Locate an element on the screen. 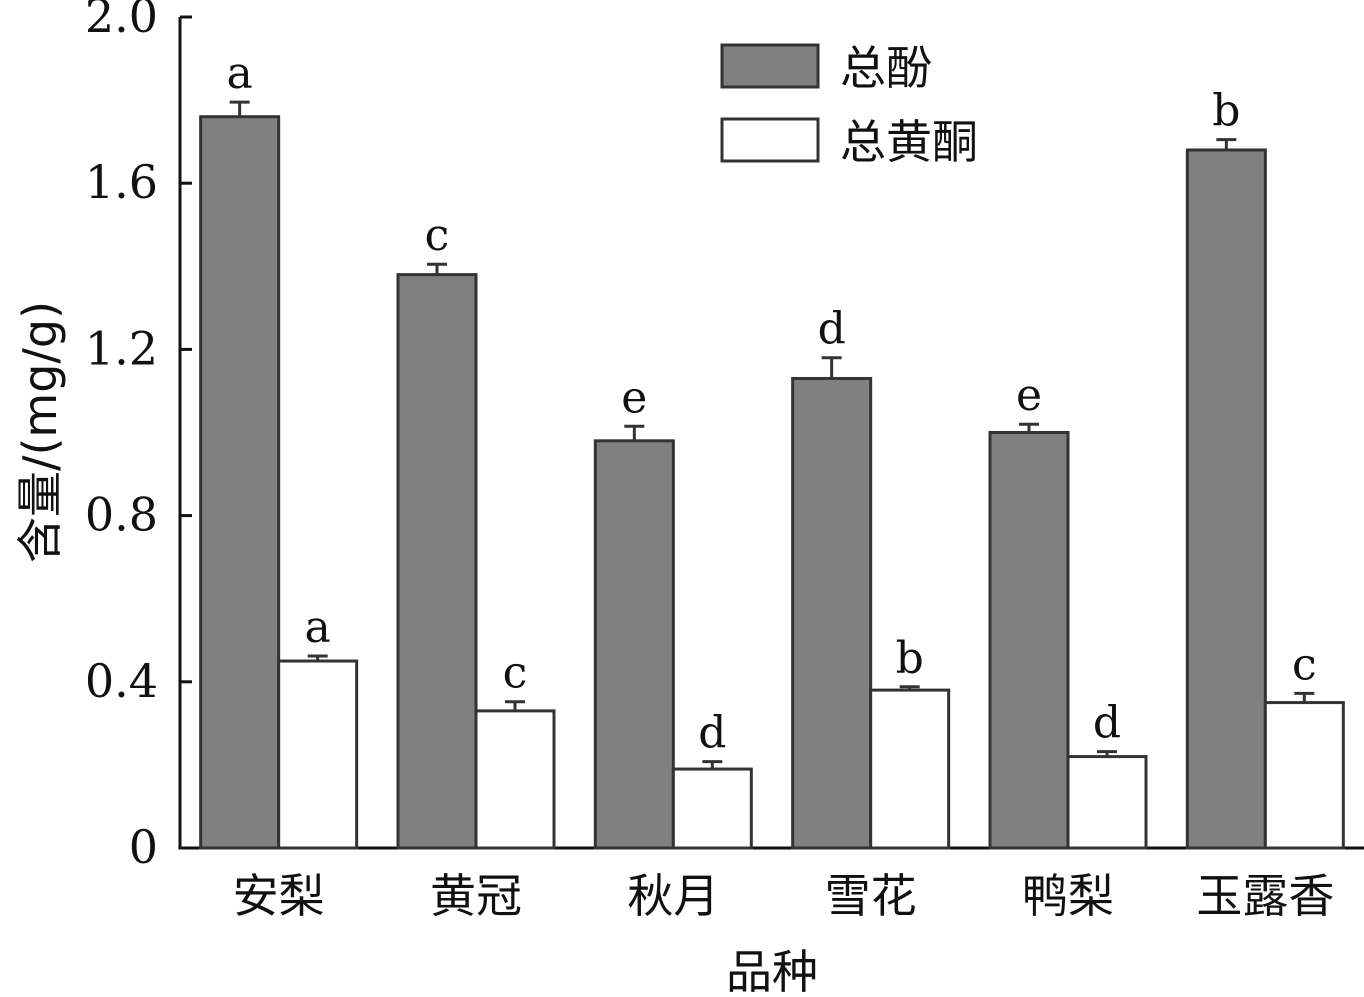  x-category-label: 黄冠 is located at coordinates (476, 896).